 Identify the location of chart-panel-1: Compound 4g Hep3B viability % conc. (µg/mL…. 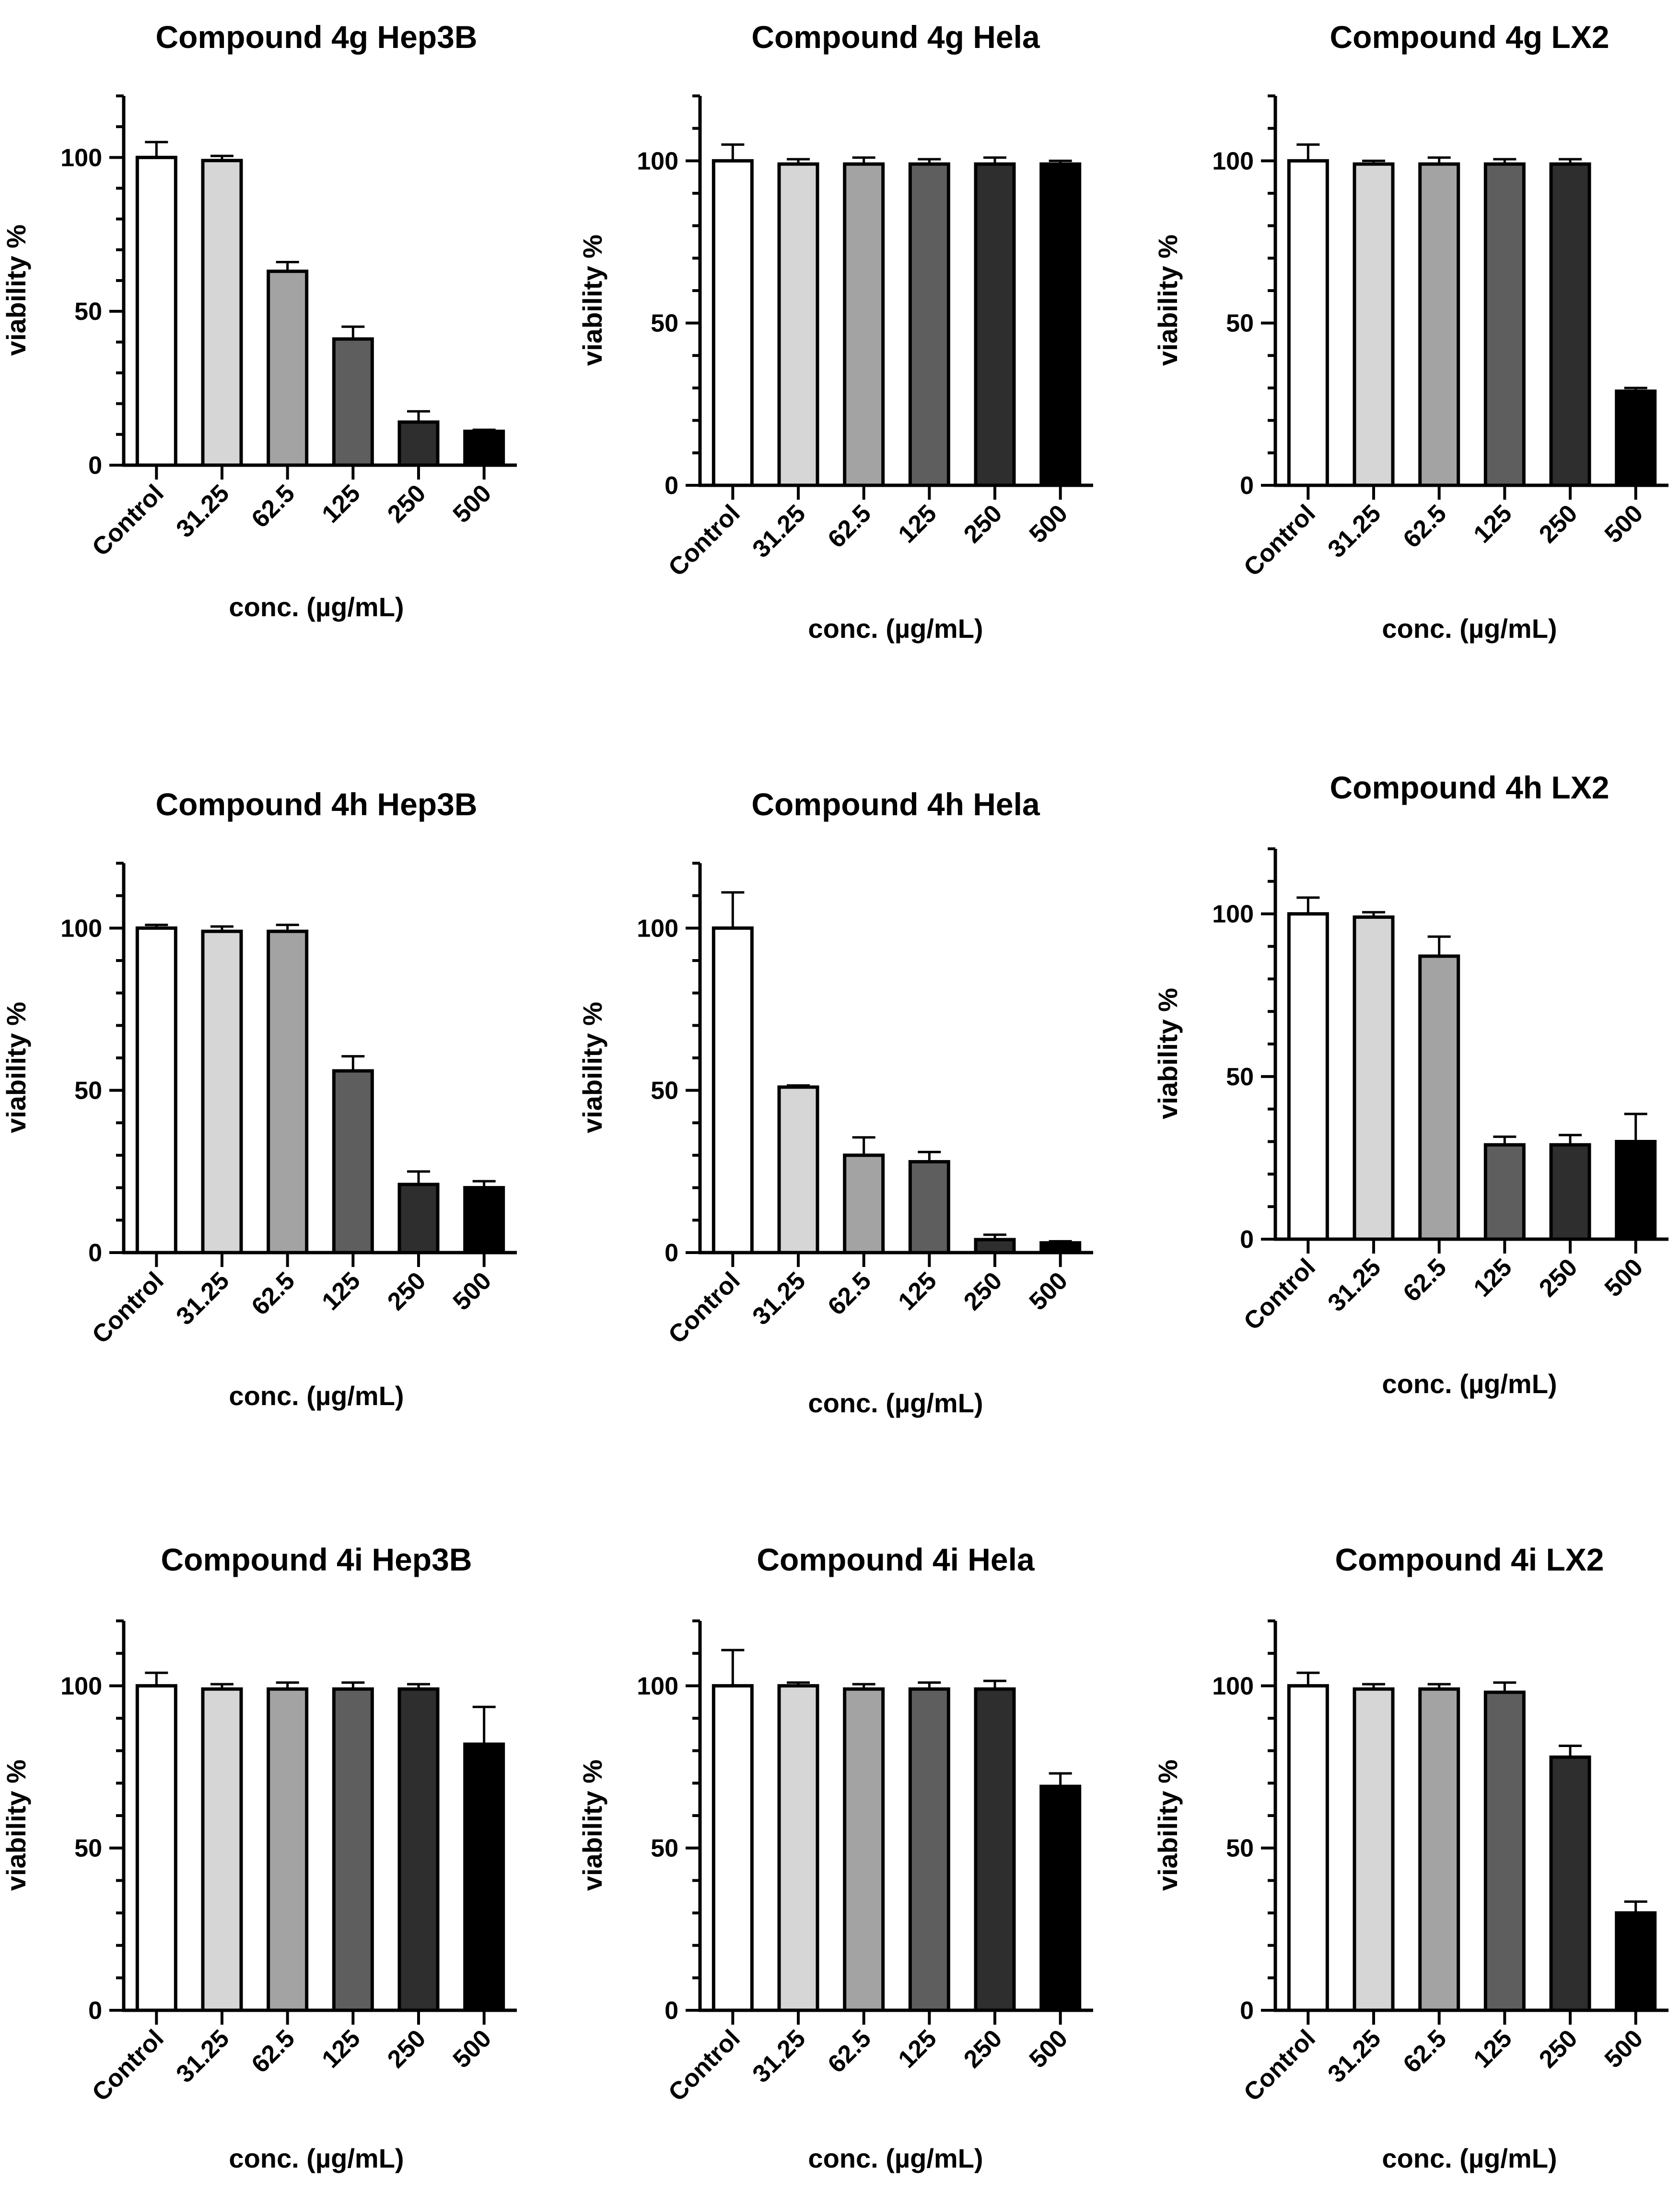
(259, 320).